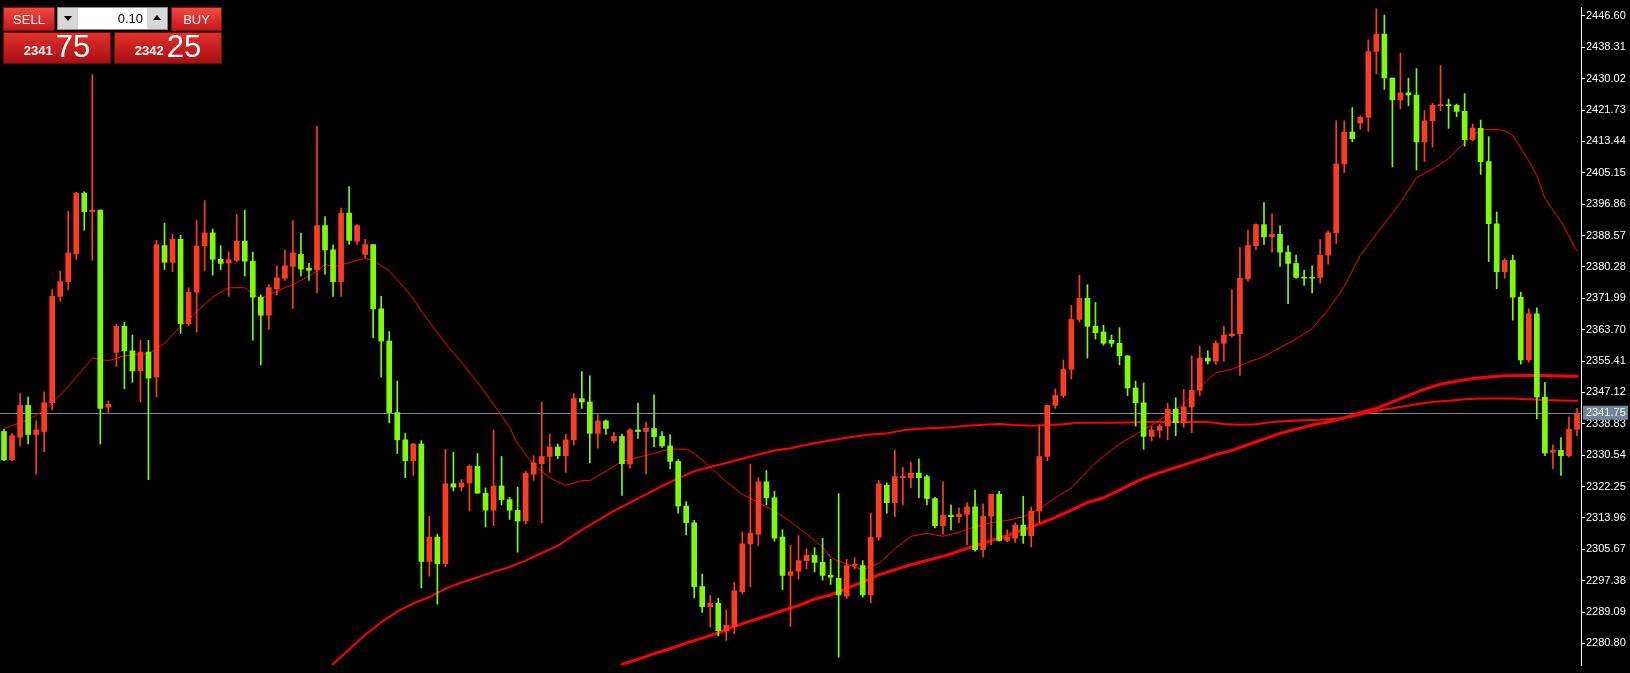 Image resolution: width=1630 pixels, height=673 pixels. I want to click on annotation: 2341, so click(38, 50).